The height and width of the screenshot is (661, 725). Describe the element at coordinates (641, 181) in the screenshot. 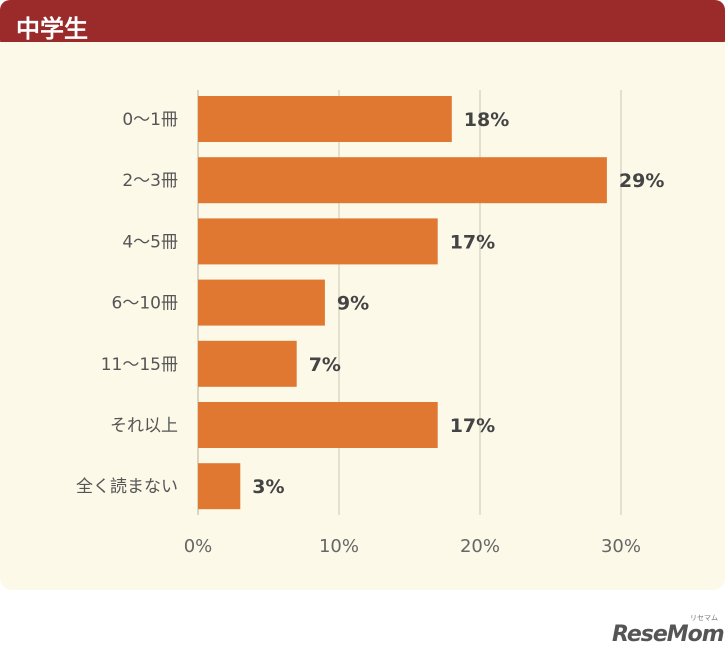

I see `value-label: 29%` at that location.